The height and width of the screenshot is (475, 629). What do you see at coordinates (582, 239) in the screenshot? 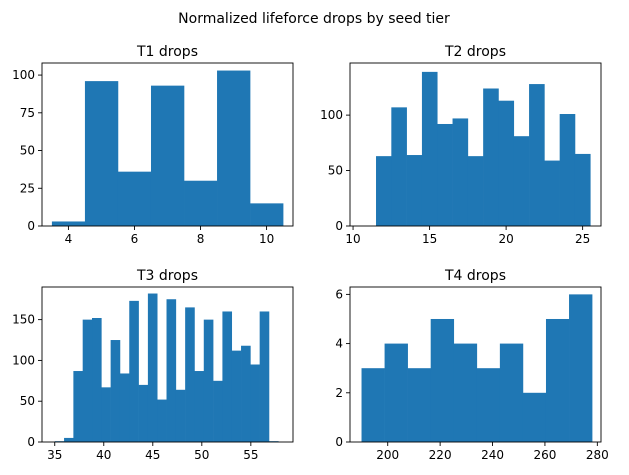
I see `x-tick-label: 25` at bounding box center [582, 239].